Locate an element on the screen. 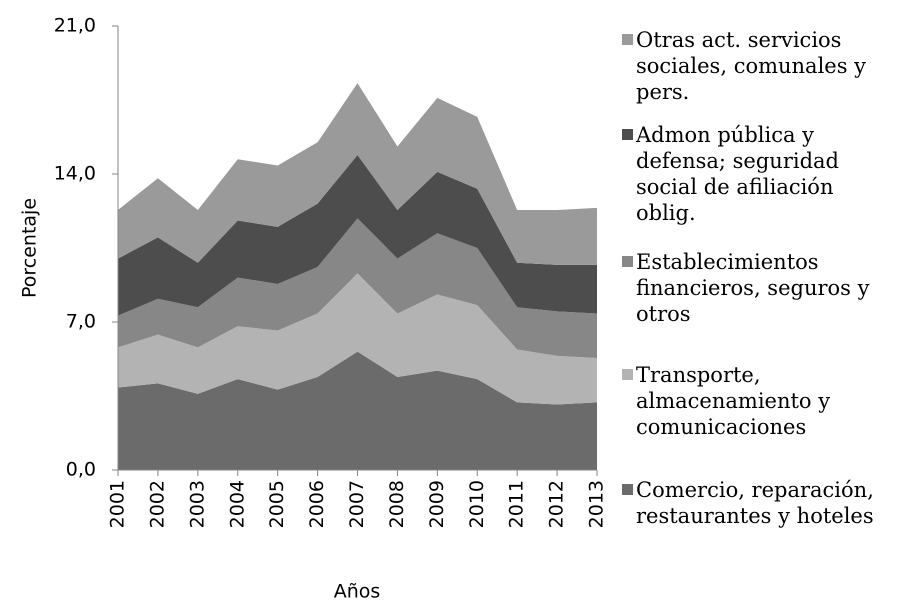 The image size is (897, 606). y-tick-label: 7,0 is located at coordinates (81, 322).